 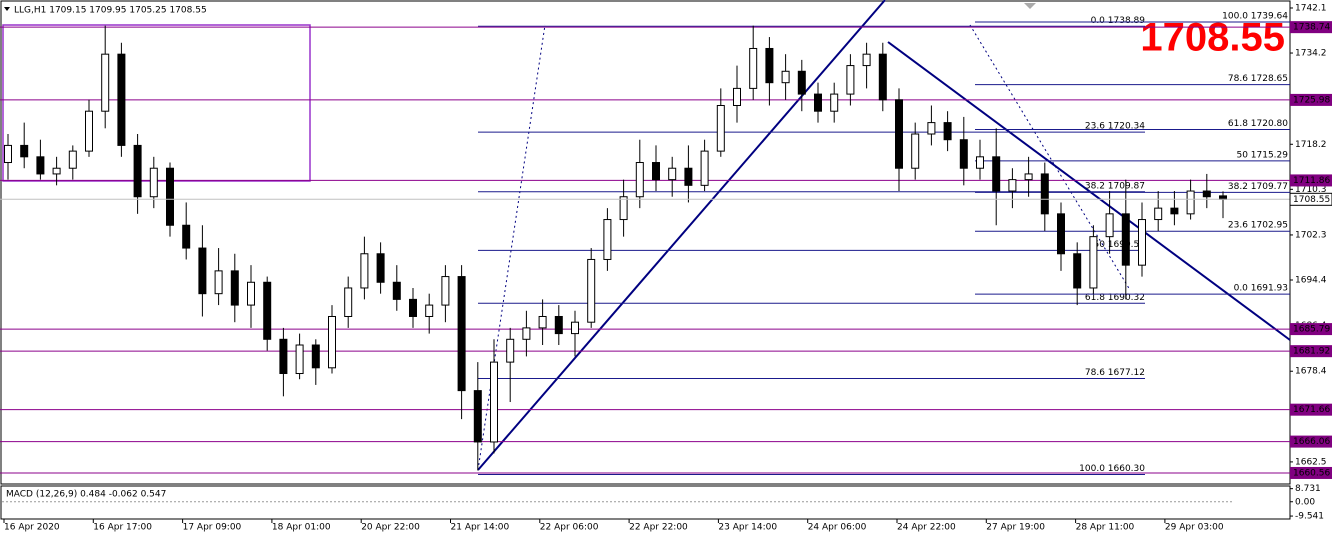 I want to click on level-label: 1681.92, so click(x=1311, y=352).